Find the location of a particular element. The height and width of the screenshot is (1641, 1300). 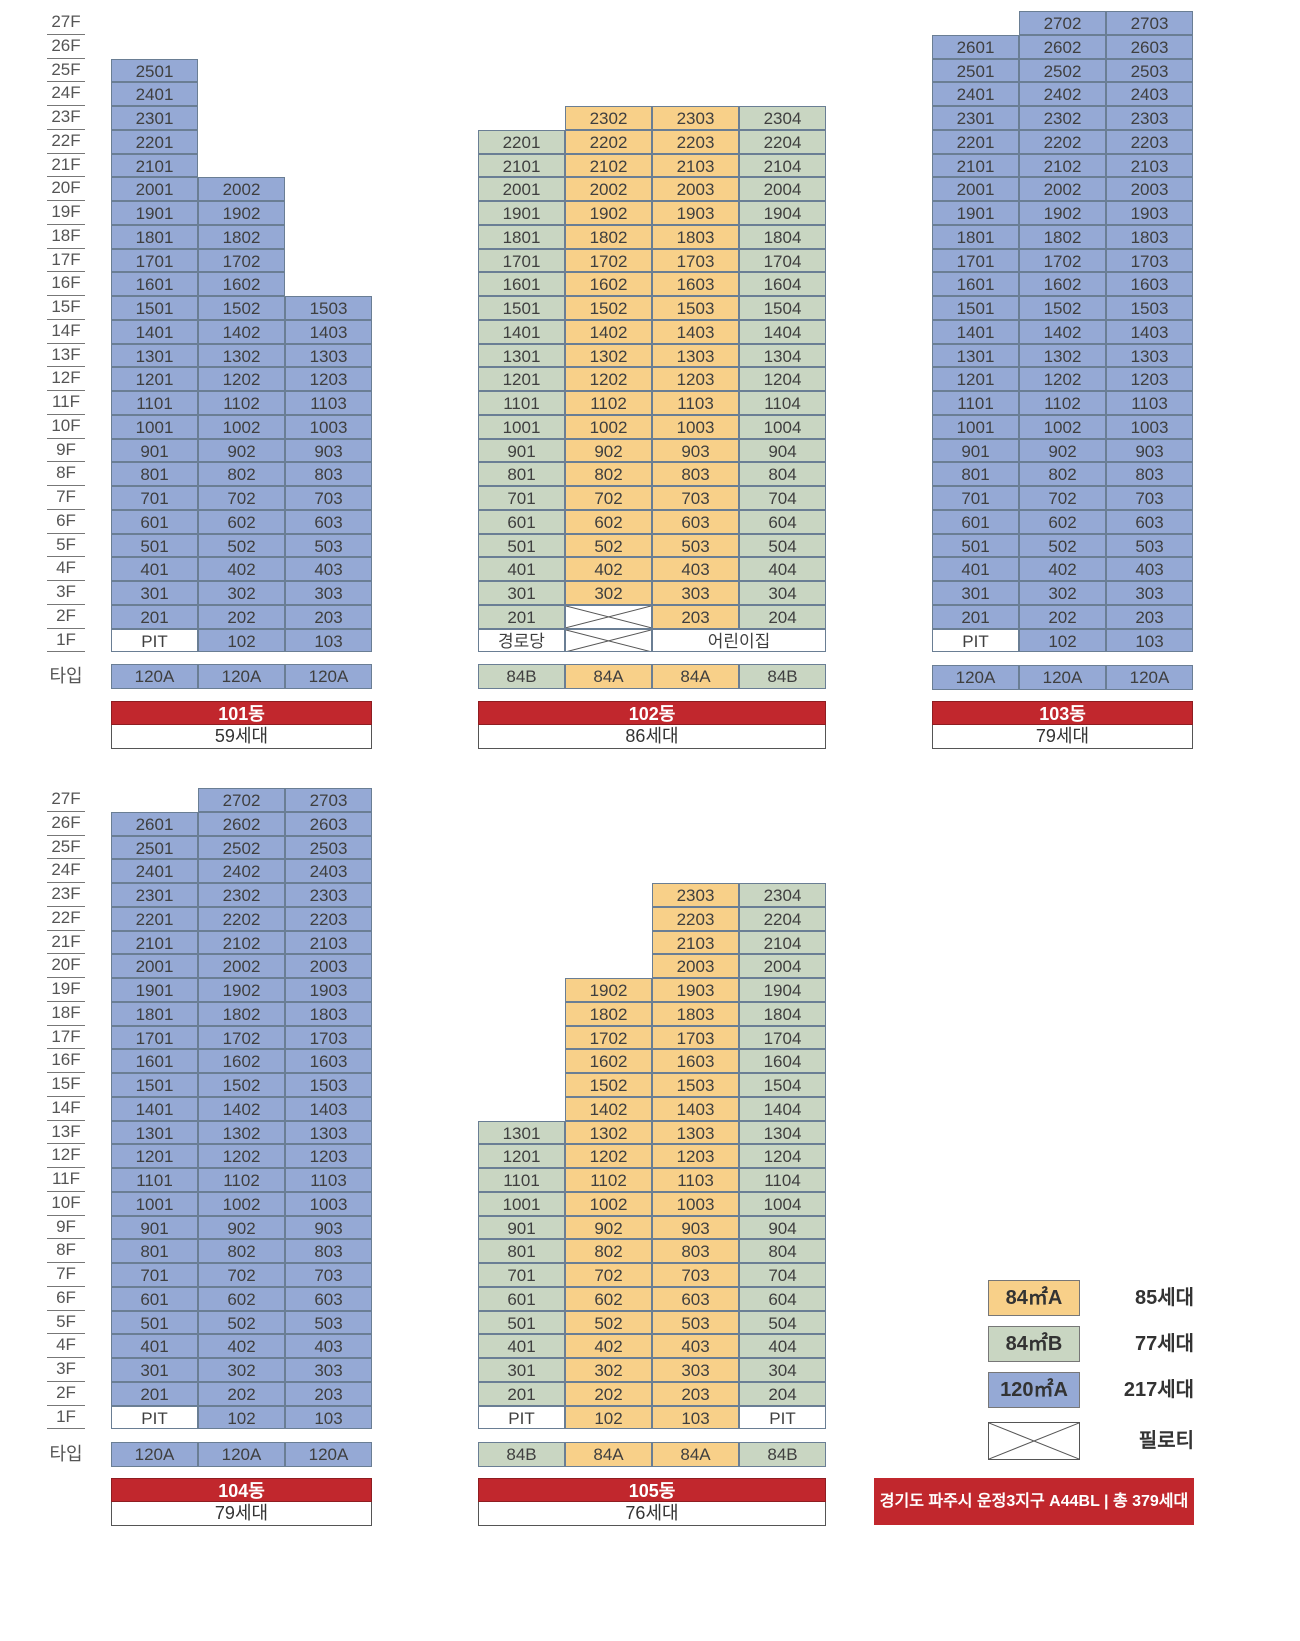

unit-cell: 1302 is located at coordinates (608, 1132).